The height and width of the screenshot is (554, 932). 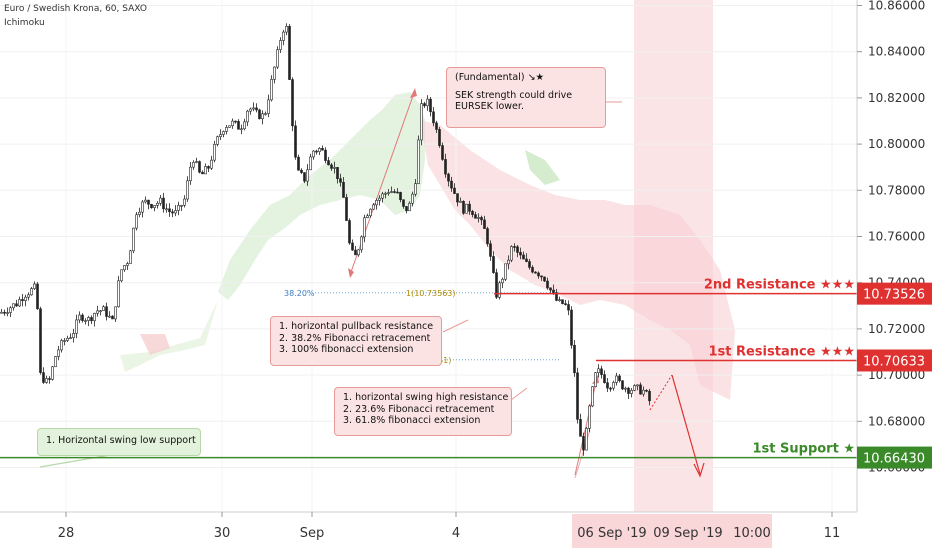 I want to click on y-tick-label: 10.70000, so click(x=896, y=375).